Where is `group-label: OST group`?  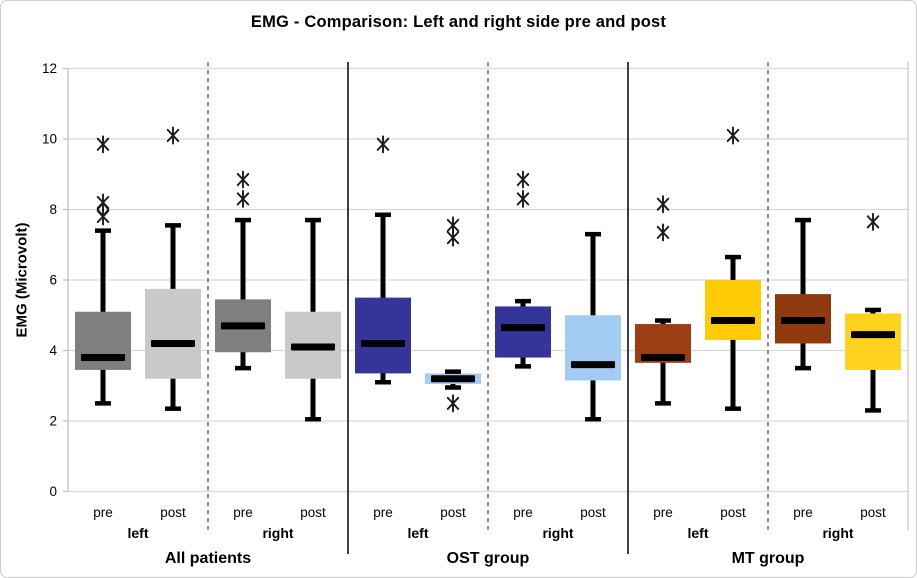 group-label: OST group is located at coordinates (488, 558).